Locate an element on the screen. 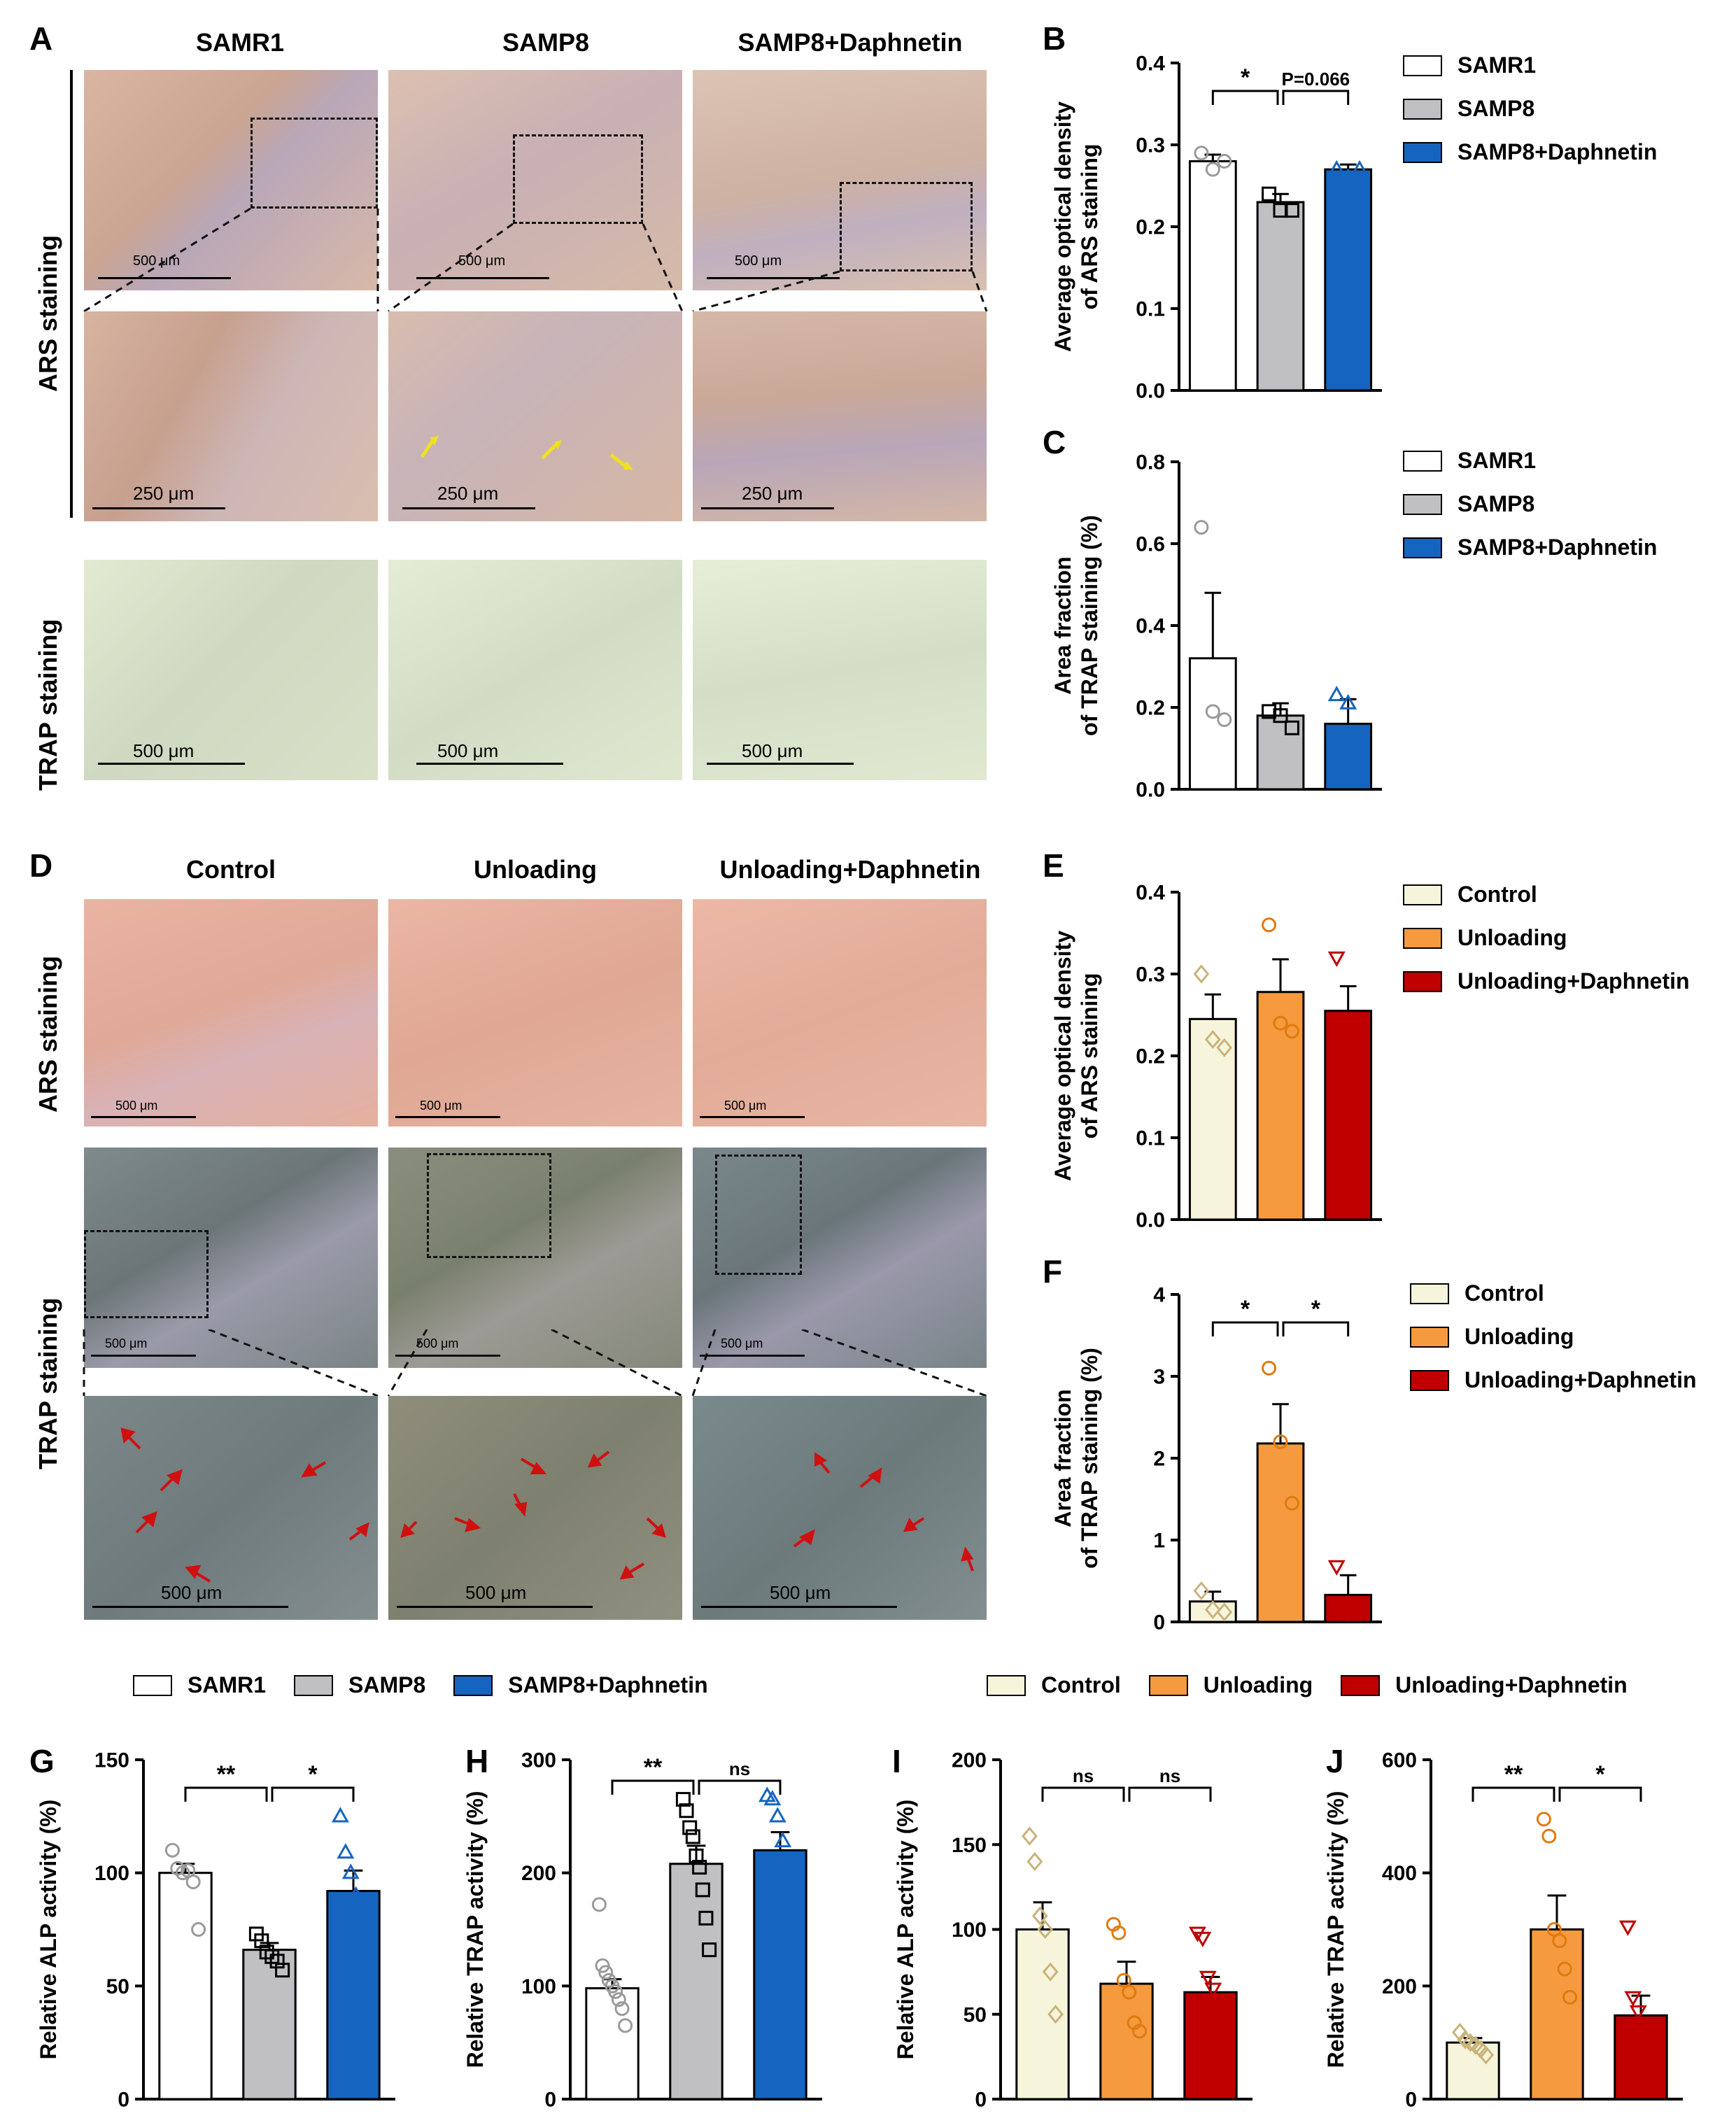 The image size is (1736, 2125). legend-gh: SAMR1 SAMP8 SAMP8+Daphnetin is located at coordinates (421, 1685).